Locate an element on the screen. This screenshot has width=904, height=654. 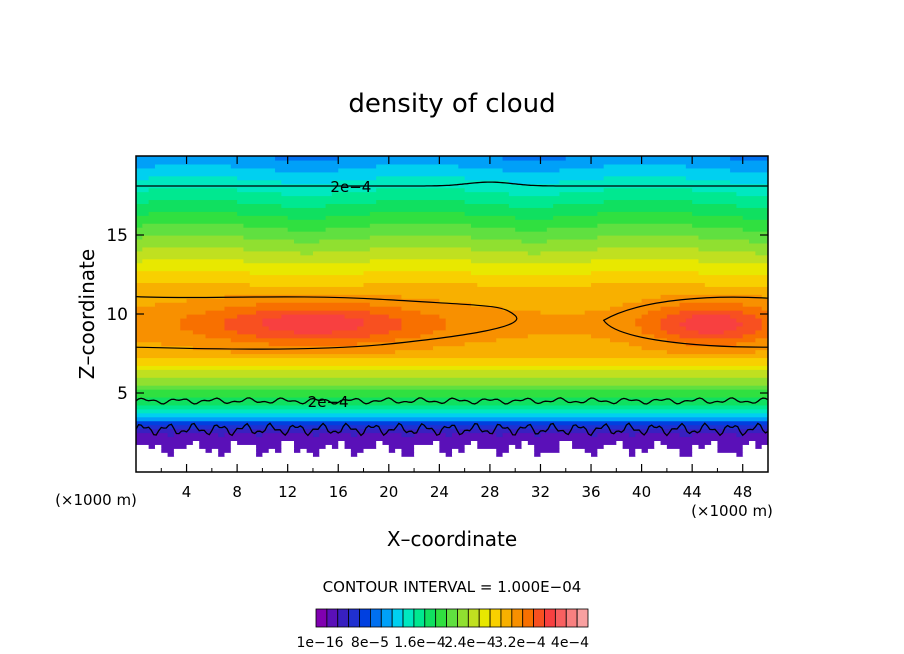
colorbar-tick-label: 4e−4 is located at coordinates (570, 643).